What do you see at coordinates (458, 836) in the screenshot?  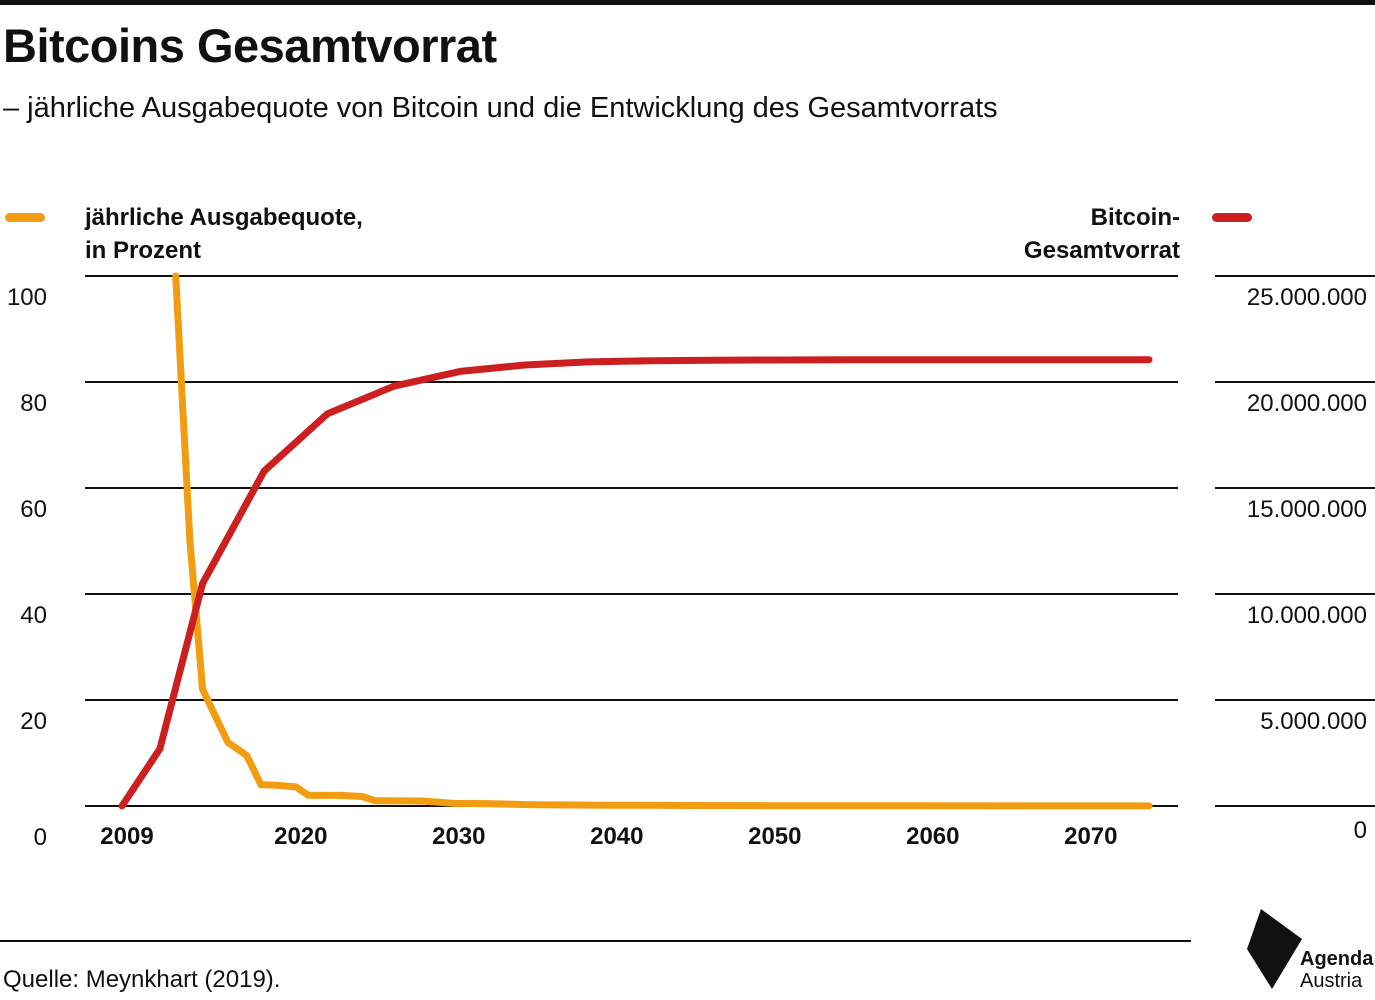 I see `x-tick-label: 2030` at bounding box center [458, 836].